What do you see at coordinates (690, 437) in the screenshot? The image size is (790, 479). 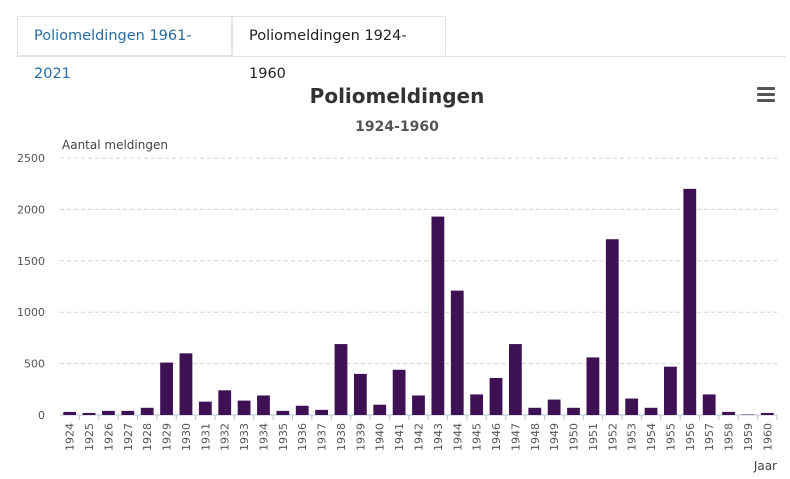 I see `x-tick-label: 1956` at bounding box center [690, 437].